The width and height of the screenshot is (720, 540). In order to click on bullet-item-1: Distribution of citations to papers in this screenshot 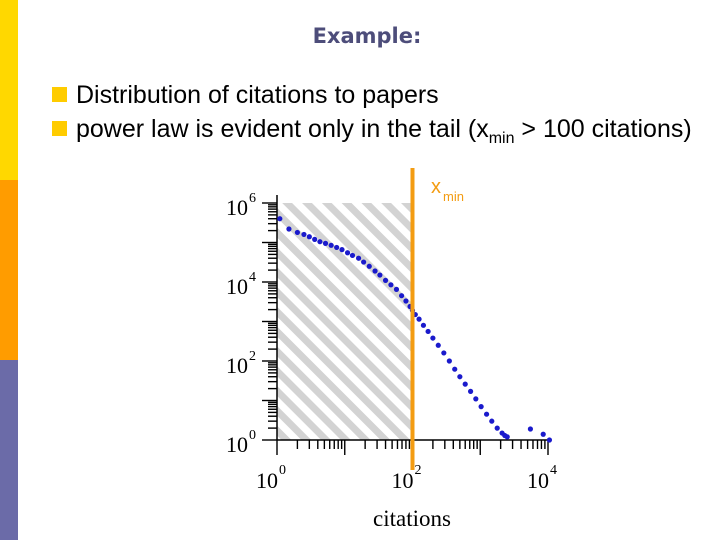, I will do `click(372, 95)`.